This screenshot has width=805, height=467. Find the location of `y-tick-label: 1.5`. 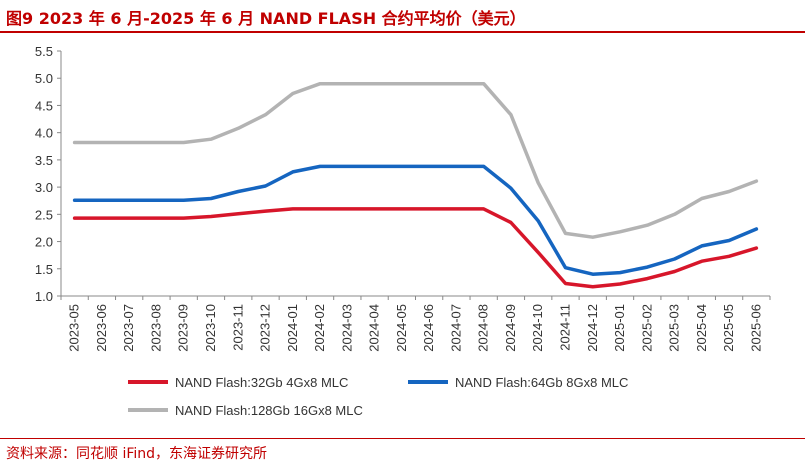

y-tick-label: 1.5 is located at coordinates (44, 269).